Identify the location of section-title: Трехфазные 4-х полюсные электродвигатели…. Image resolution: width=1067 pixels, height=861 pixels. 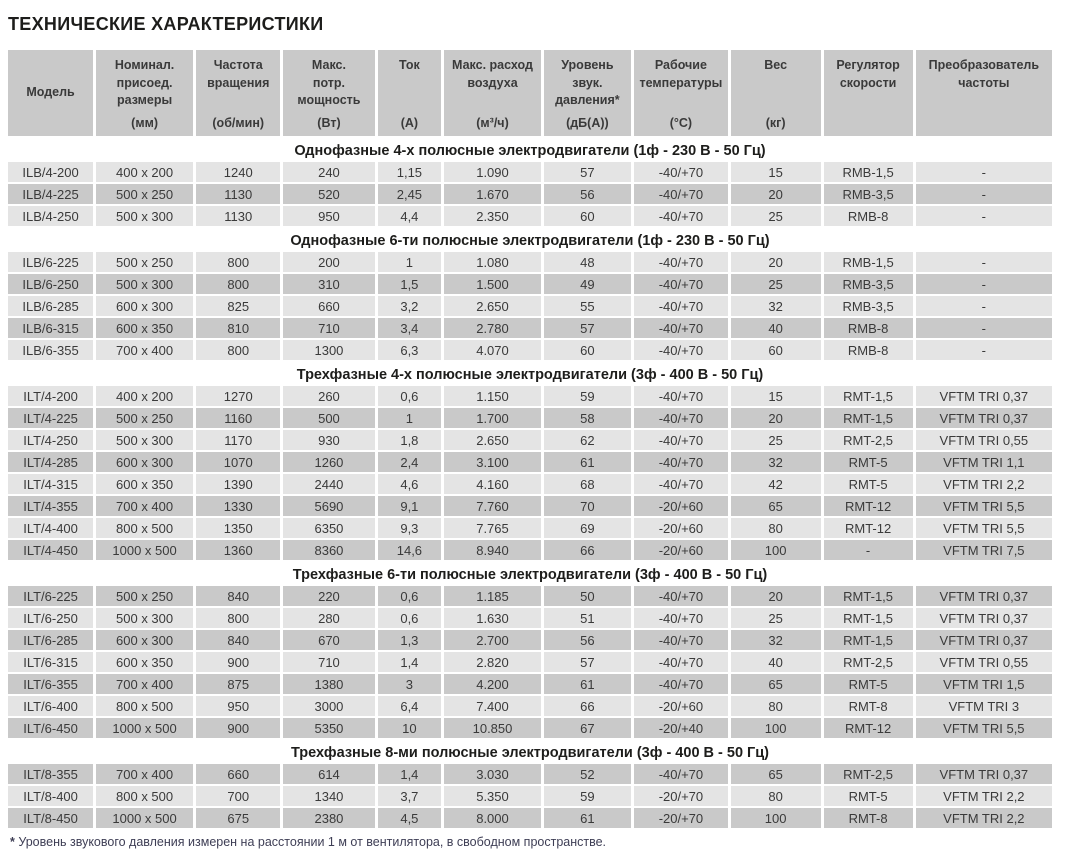
(530, 373).